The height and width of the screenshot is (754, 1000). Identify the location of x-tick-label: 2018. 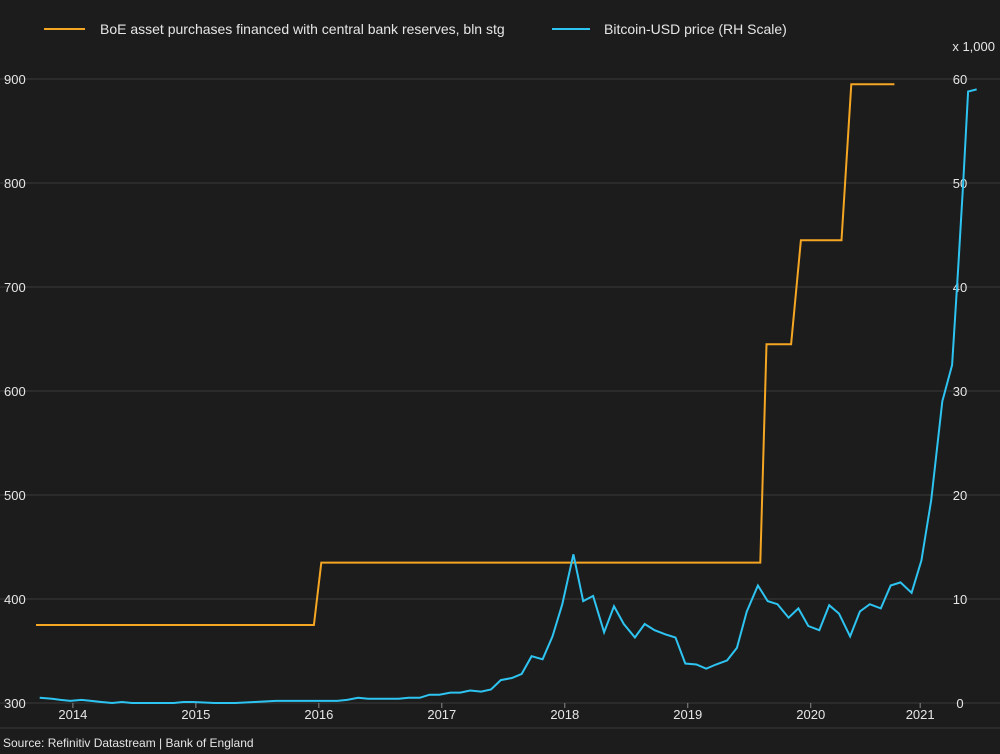
(564, 714).